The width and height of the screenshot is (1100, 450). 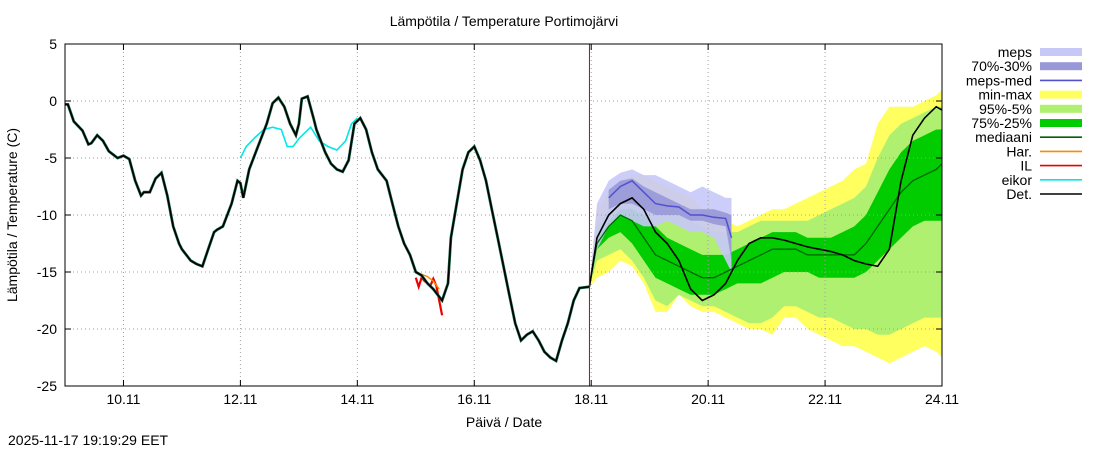 I want to click on x-tick-label: 10.11, so click(x=123, y=399).